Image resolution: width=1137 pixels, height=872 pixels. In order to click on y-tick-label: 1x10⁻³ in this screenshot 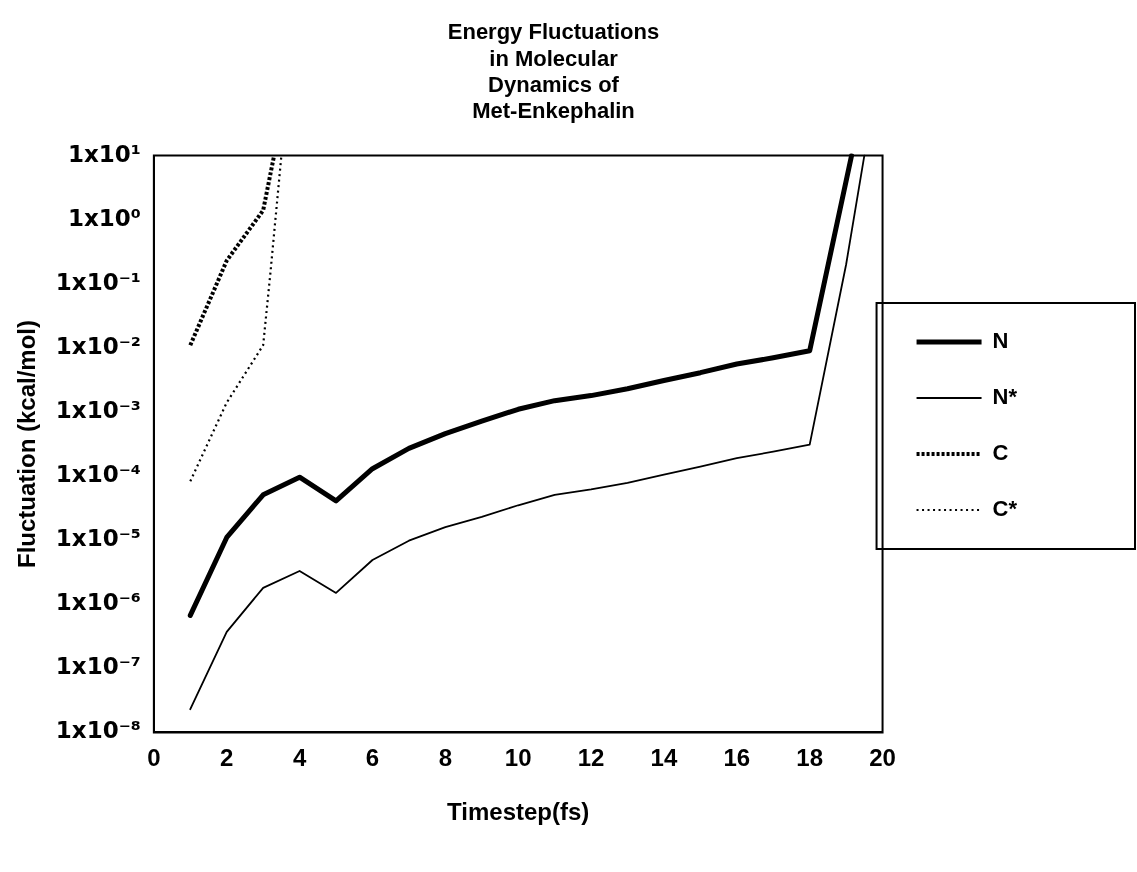, I will do `click(98, 409)`.